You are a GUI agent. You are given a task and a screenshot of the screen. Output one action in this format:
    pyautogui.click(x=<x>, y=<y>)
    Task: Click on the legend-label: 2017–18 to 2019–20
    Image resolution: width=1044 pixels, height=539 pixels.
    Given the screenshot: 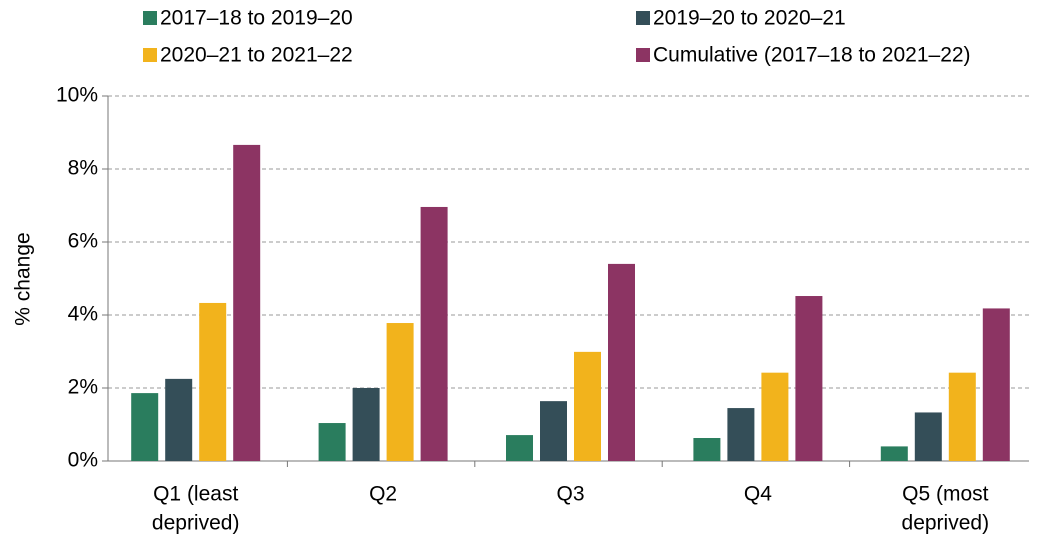 What is the action you would take?
    pyautogui.click(x=256, y=18)
    